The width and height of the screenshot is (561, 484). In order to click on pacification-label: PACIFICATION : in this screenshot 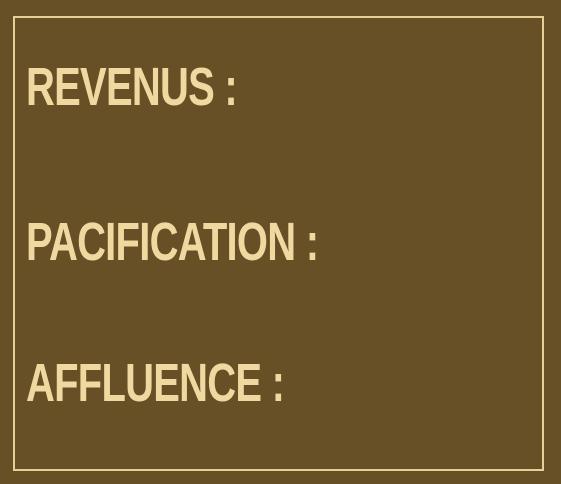, I will do `click(172, 242)`.